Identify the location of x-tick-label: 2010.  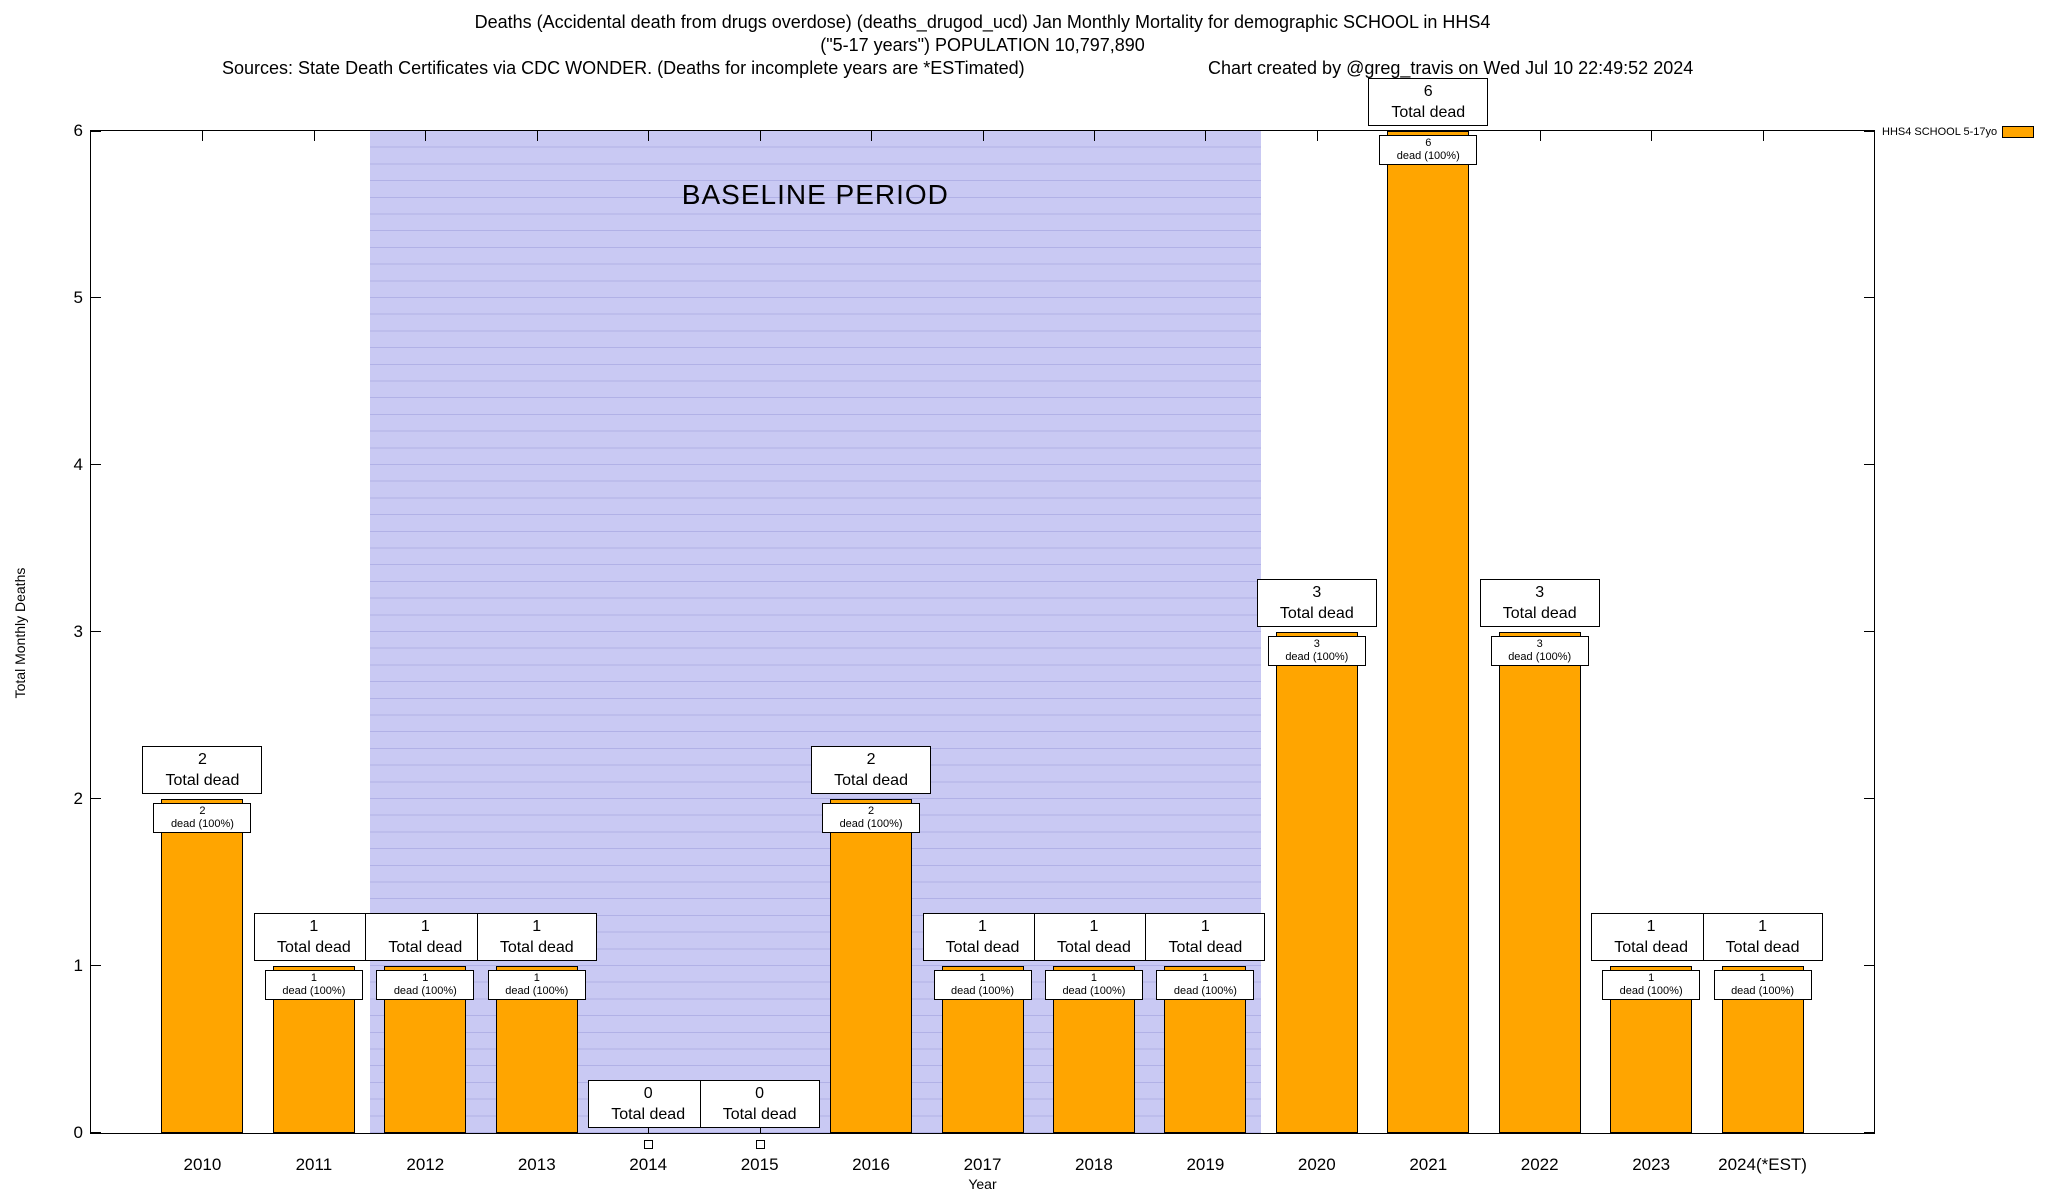
(202, 1164).